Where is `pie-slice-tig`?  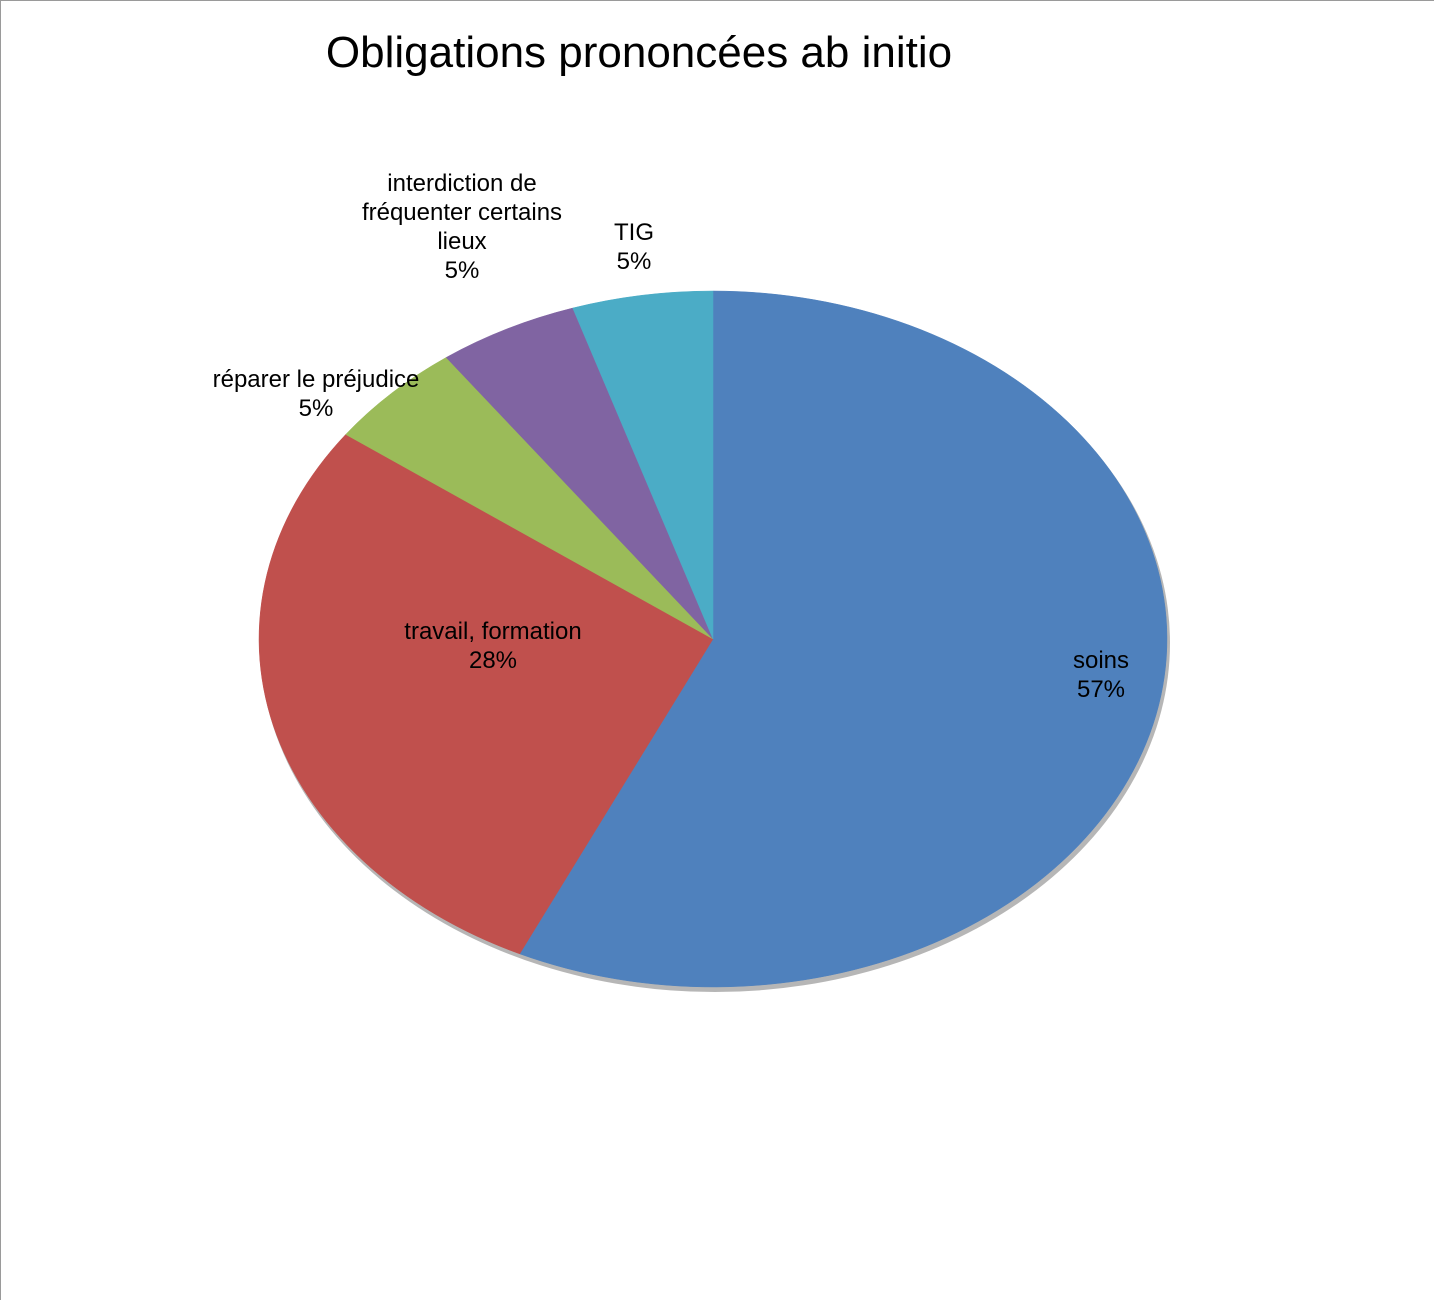 pie-slice-tig is located at coordinates (643, 465).